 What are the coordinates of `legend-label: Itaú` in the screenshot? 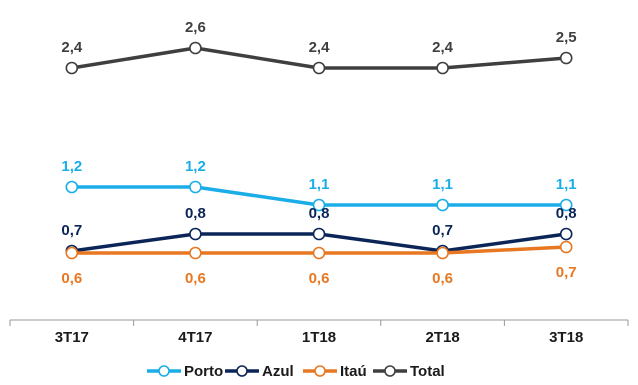 It's located at (353, 371).